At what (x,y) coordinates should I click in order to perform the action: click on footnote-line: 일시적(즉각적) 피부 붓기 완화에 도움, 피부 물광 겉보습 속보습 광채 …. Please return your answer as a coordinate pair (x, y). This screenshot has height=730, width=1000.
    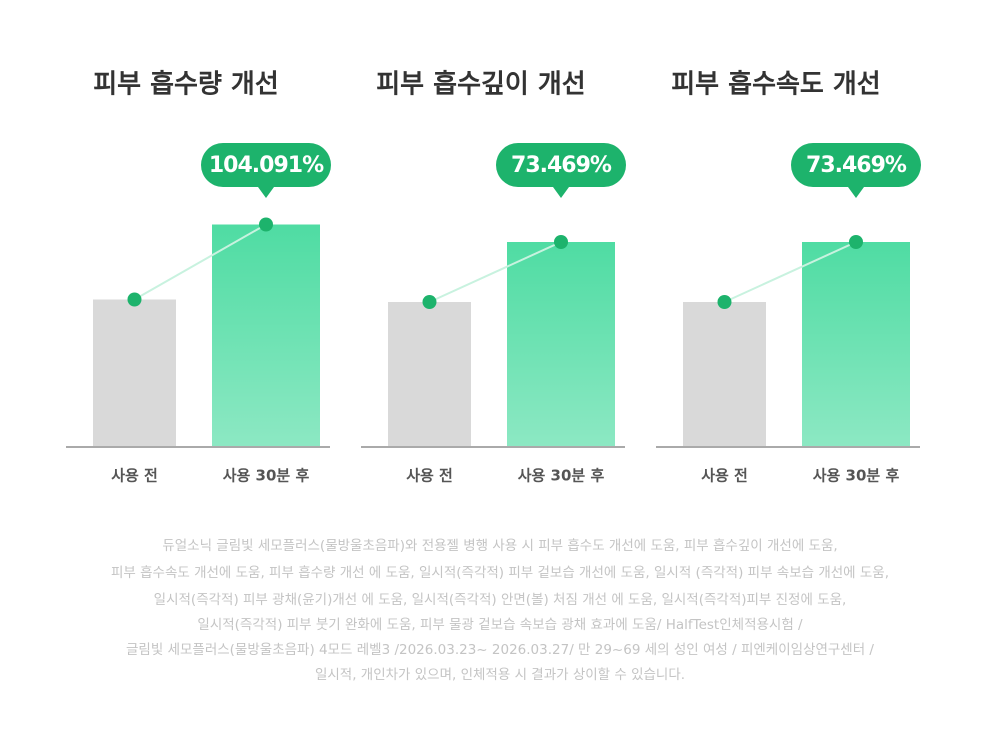
    Looking at the image, I should click on (500, 625).